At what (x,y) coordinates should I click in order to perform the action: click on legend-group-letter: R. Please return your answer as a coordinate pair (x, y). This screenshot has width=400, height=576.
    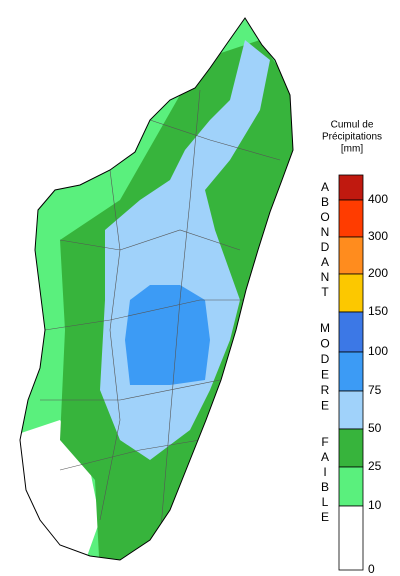
    Looking at the image, I should click on (325, 390).